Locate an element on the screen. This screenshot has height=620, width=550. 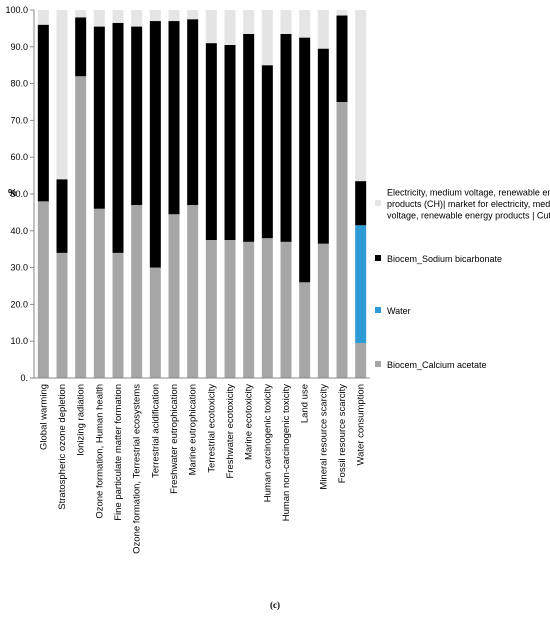
x-tick-label: Marine eutrophication is located at coordinates (193, 429).